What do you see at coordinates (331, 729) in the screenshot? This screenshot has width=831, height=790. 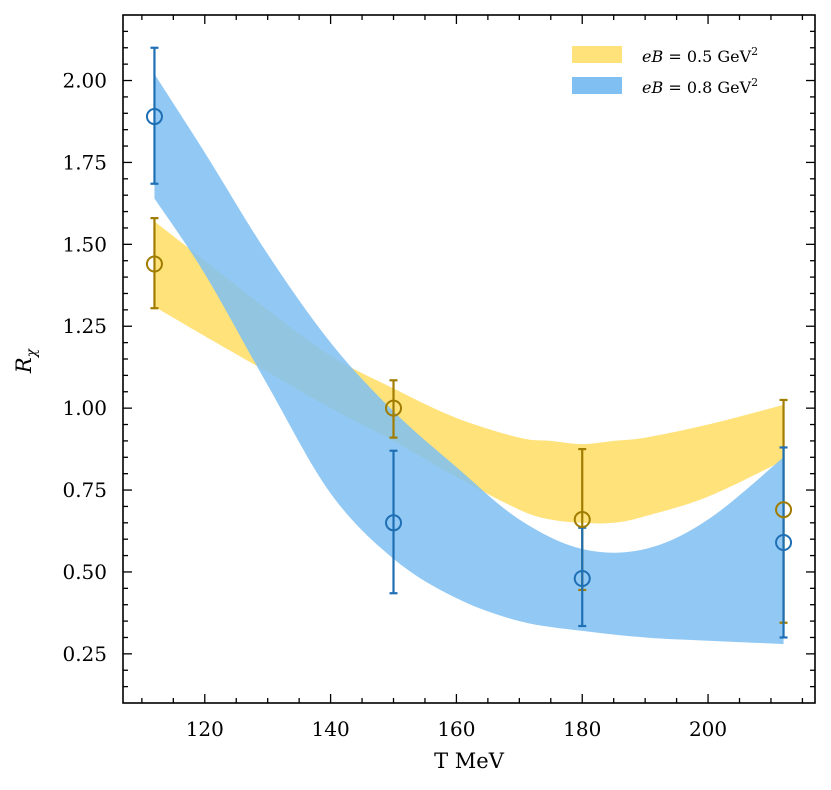 I see `x-tick-label: 140` at bounding box center [331, 729].